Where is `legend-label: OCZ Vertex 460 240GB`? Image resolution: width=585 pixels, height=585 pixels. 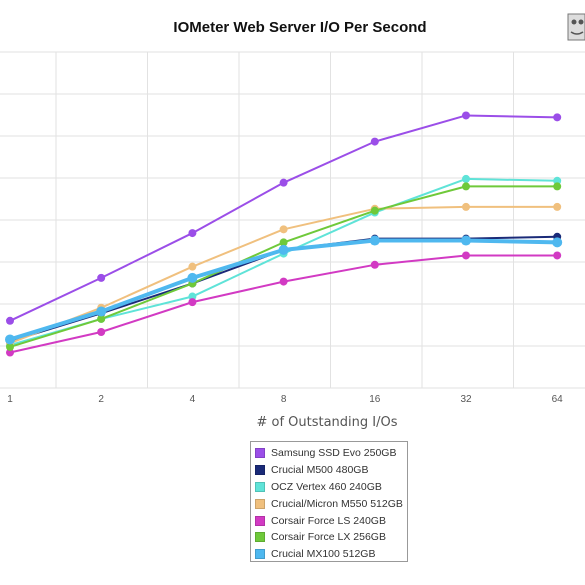 legend-label: OCZ Vertex 460 240GB is located at coordinates (326, 486).